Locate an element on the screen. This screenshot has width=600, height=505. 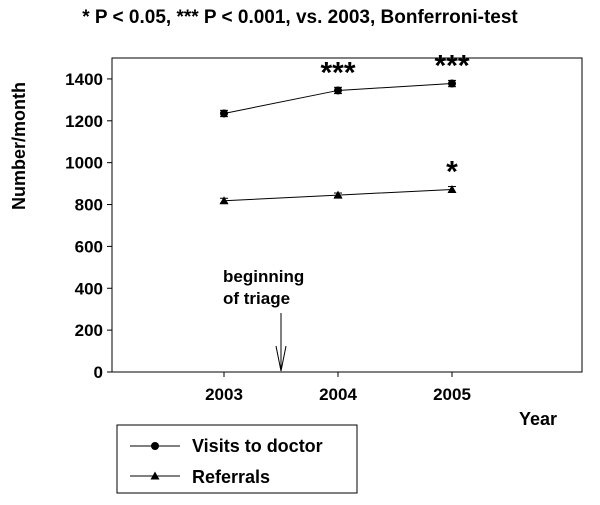
y-tick-label: 600 is located at coordinates (89, 246).